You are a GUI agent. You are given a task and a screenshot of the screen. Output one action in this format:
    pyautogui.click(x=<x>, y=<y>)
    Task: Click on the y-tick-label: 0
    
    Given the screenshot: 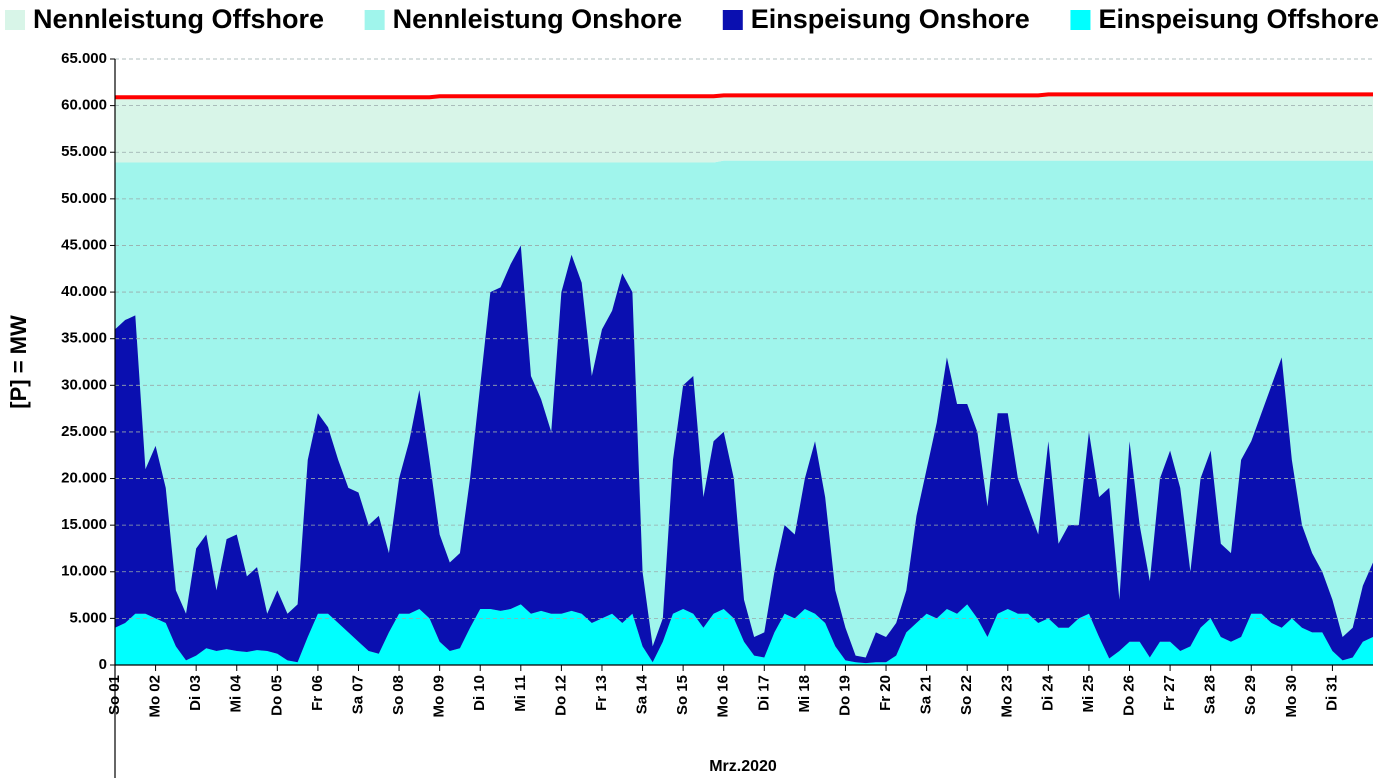 What is the action you would take?
    pyautogui.click(x=103, y=664)
    